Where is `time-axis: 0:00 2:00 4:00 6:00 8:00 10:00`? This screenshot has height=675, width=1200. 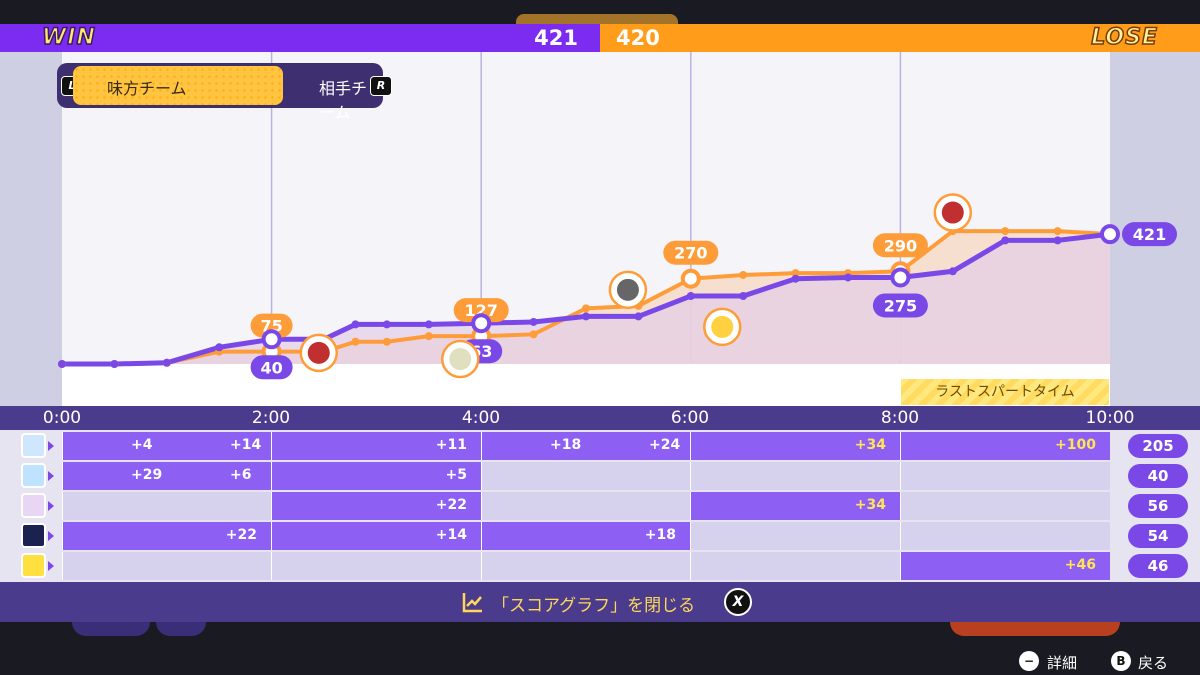 time-axis: 0:00 2:00 4:00 6:00 8:00 10:00 is located at coordinates (600, 418).